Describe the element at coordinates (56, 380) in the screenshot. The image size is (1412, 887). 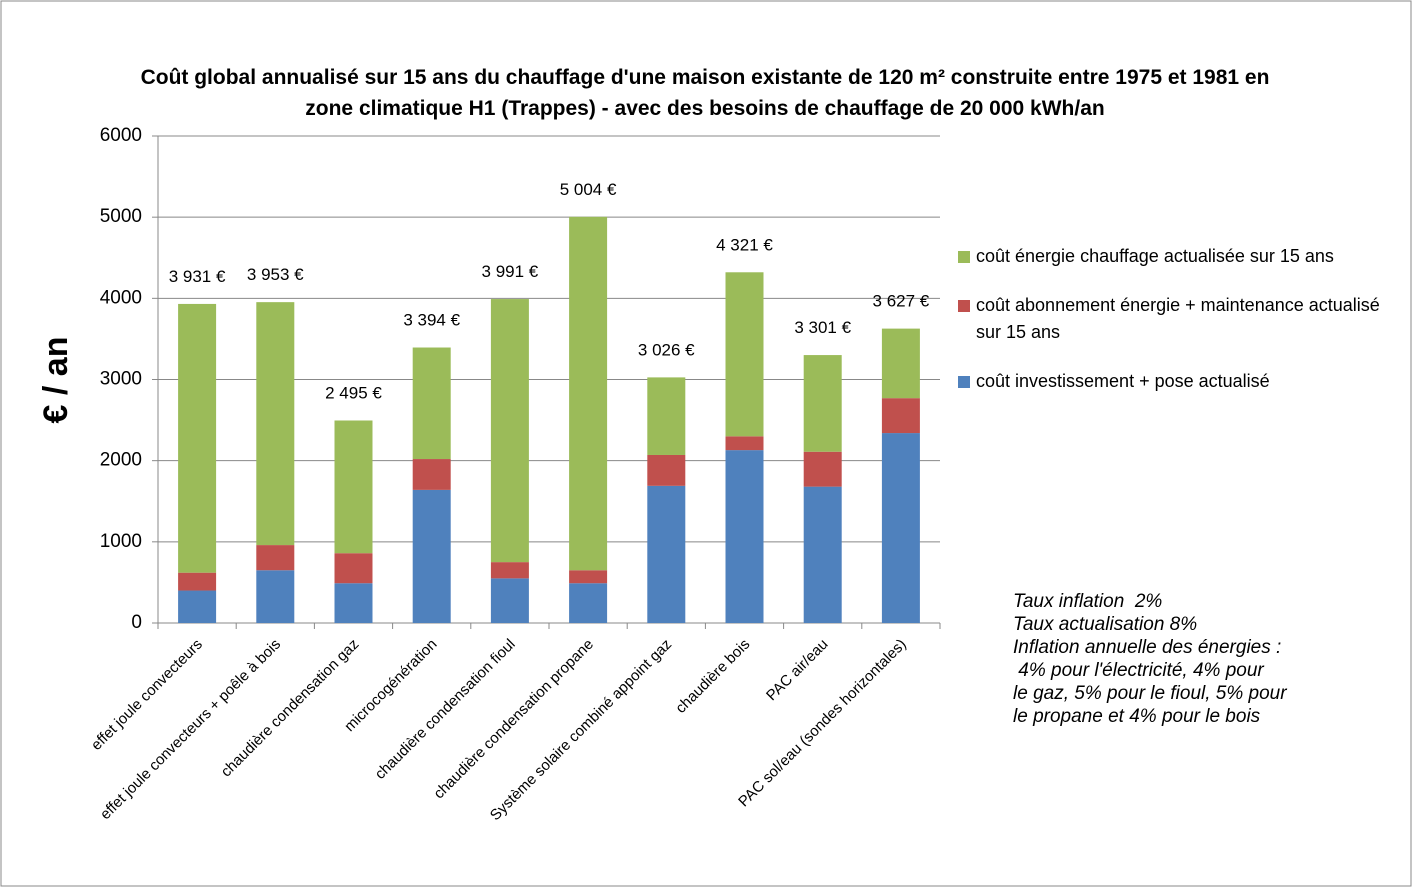
I see `y-axis-label: € / an` at that location.